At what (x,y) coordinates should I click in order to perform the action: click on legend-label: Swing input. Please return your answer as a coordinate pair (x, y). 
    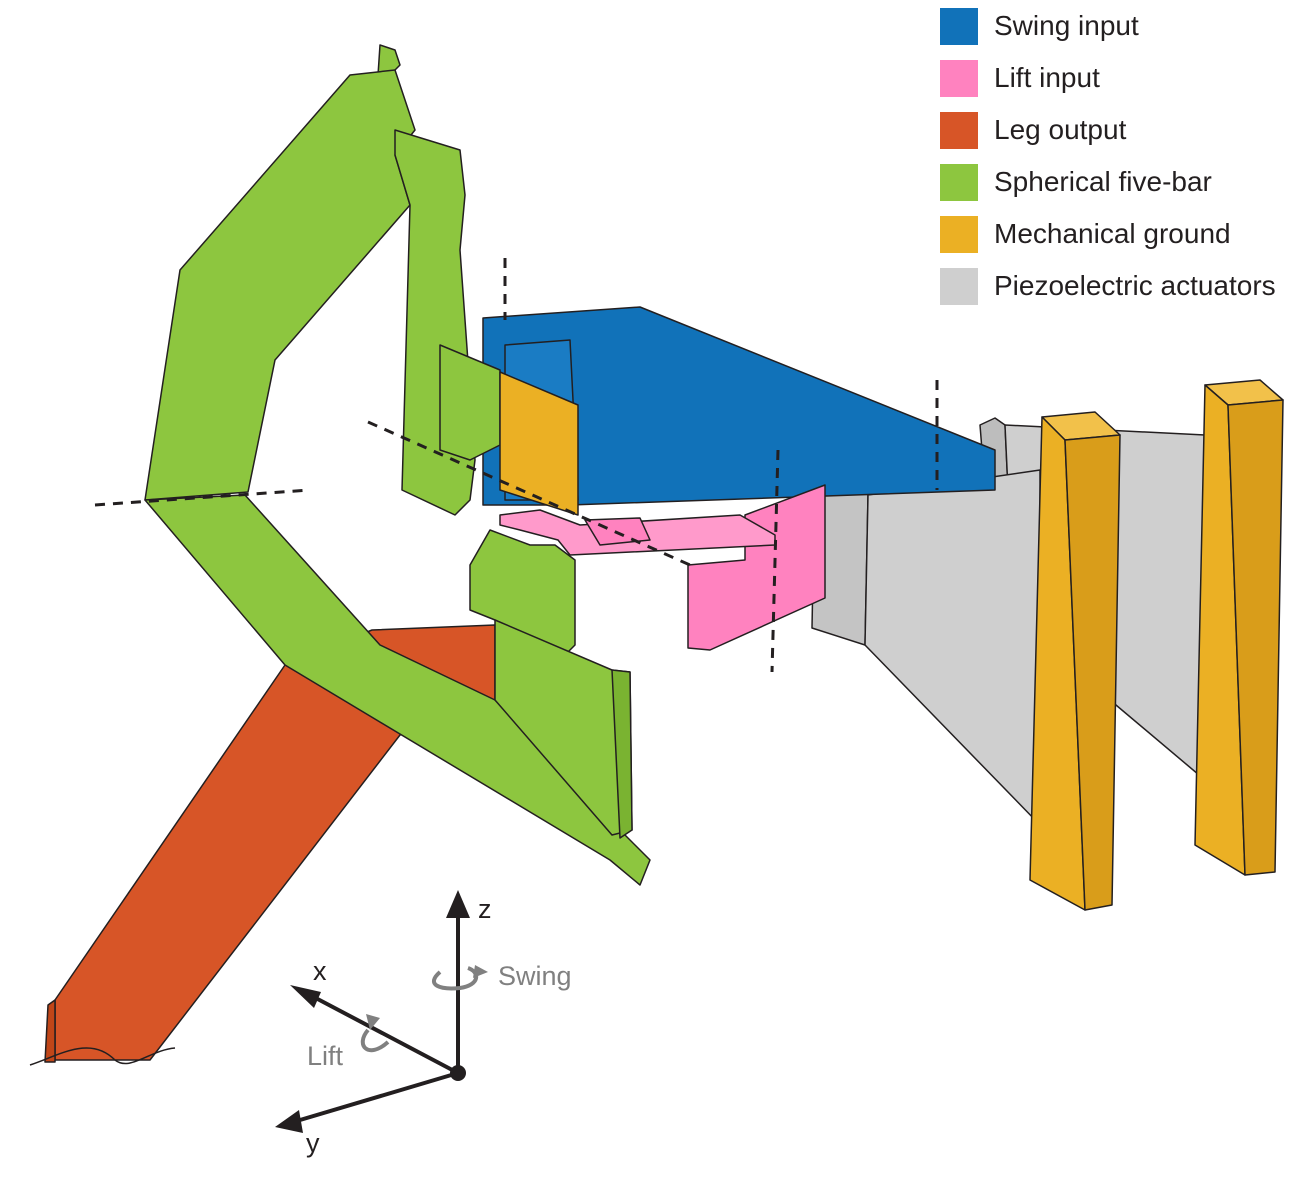
    Looking at the image, I should click on (1066, 25).